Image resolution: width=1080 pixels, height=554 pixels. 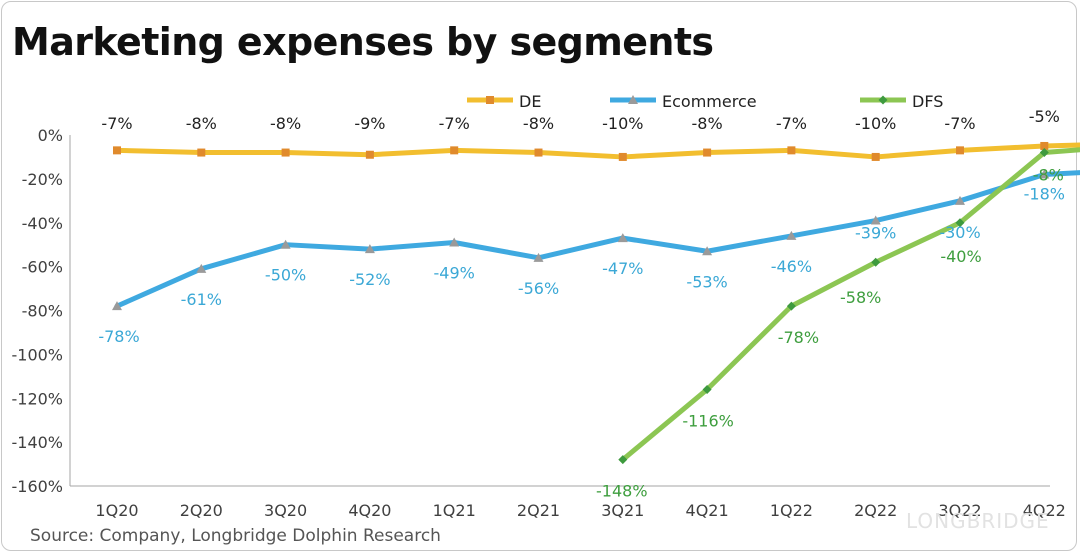 What do you see at coordinates (707, 510) in the screenshot?
I see `x-tick-label: 4Q21` at bounding box center [707, 510].